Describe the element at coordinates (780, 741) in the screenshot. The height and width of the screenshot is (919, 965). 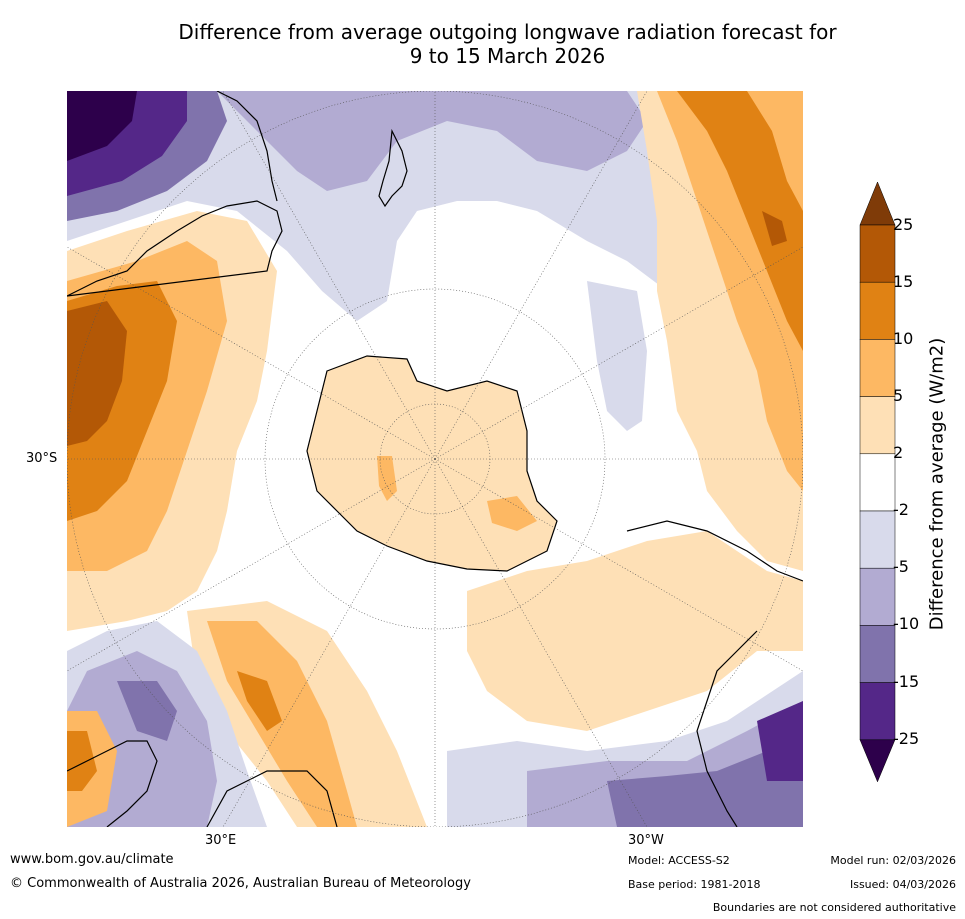
I see `anomaly-region-south-america-extreme-negative` at that location.